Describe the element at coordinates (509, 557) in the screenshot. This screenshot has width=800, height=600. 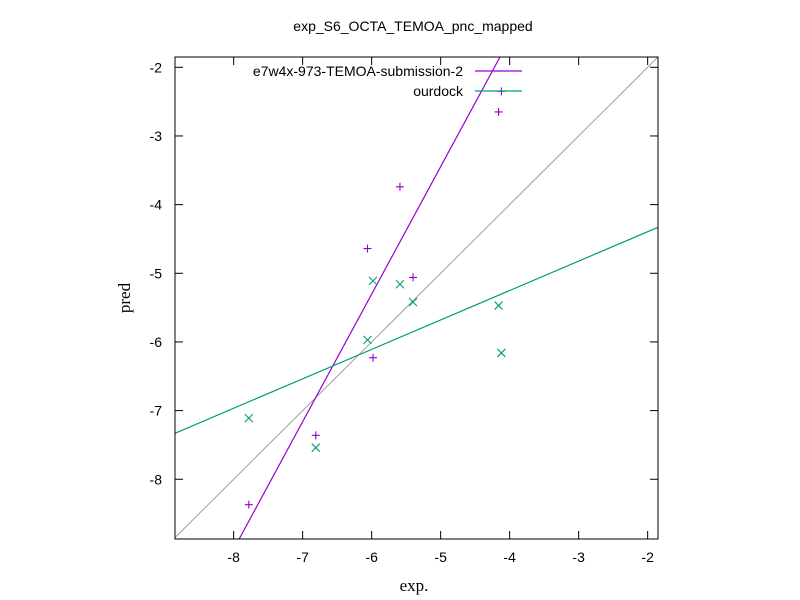
I see `x-tick-label: -4` at that location.